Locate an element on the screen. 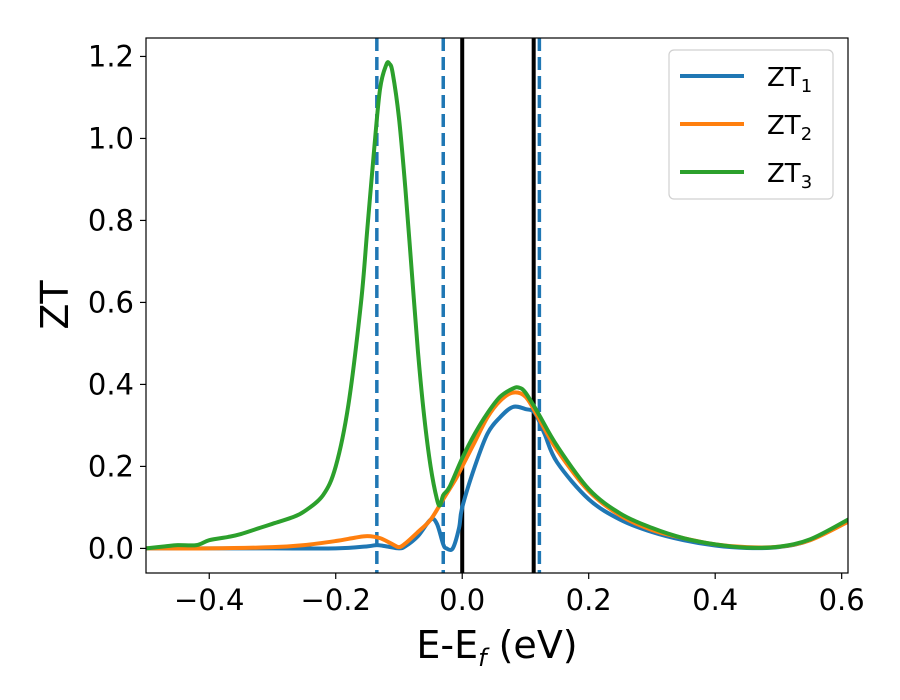 The image size is (900, 700). legend-label-zt2: ZT2 is located at coordinates (789, 128).